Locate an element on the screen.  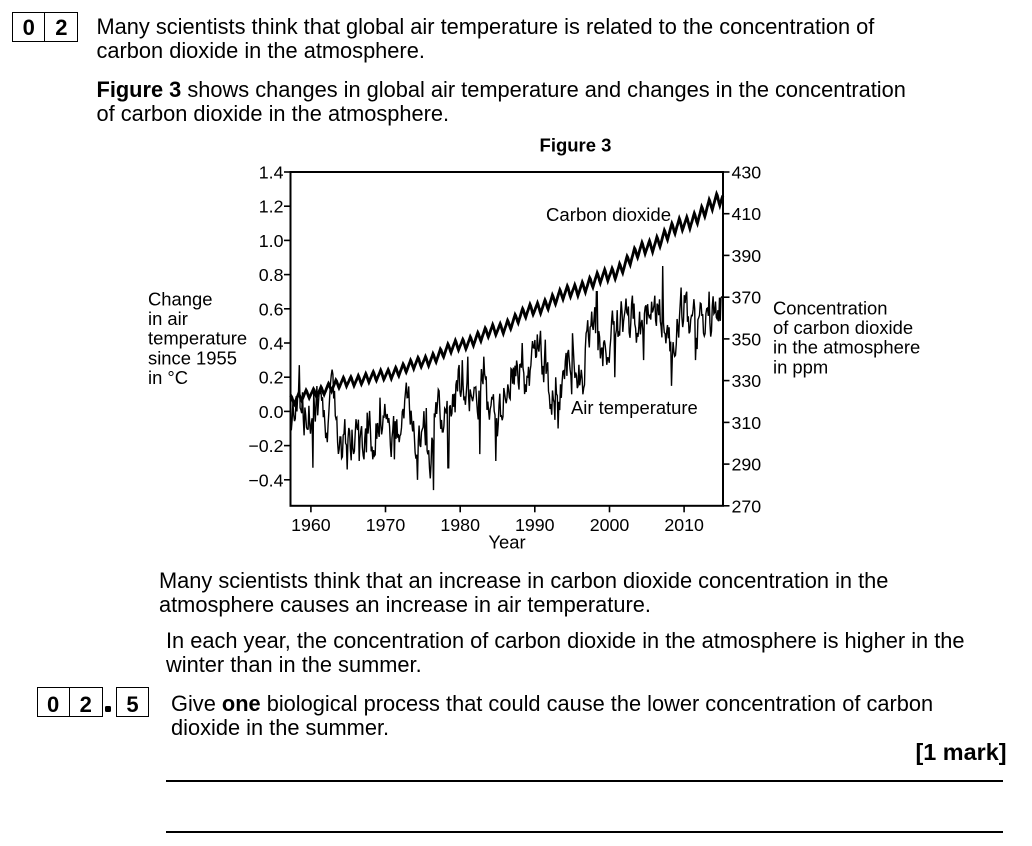
svg-text: 1960 is located at coordinates (311, 525).